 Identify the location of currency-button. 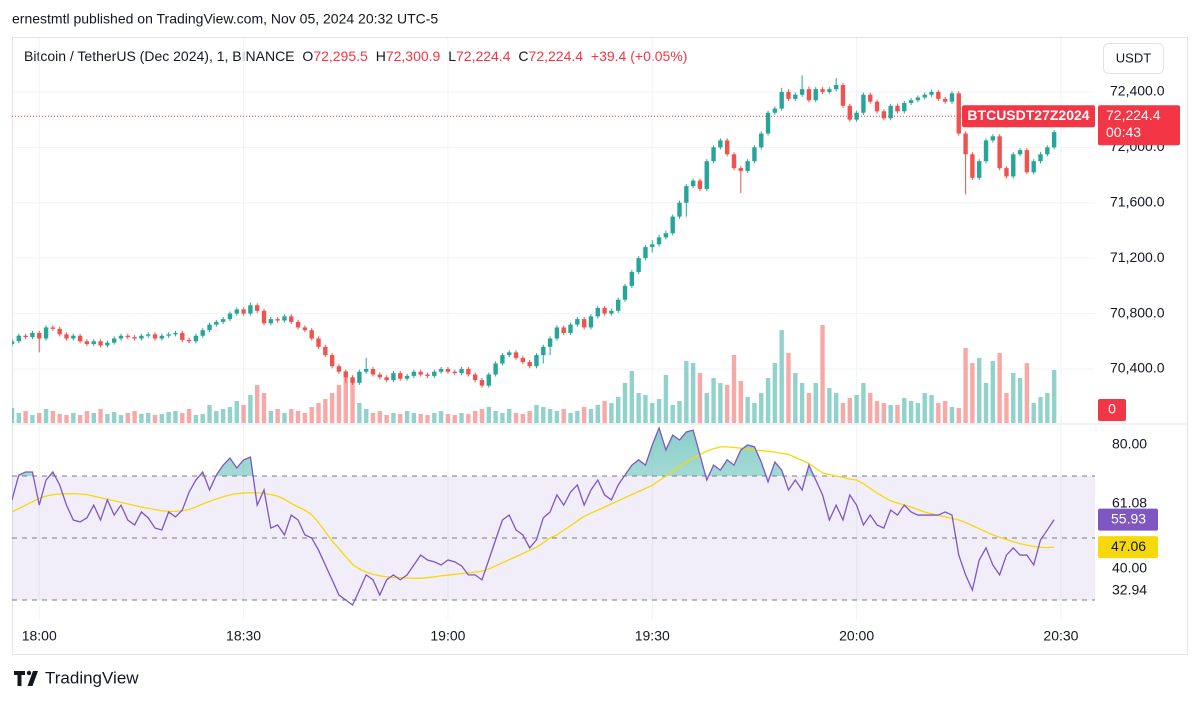
(1133, 58).